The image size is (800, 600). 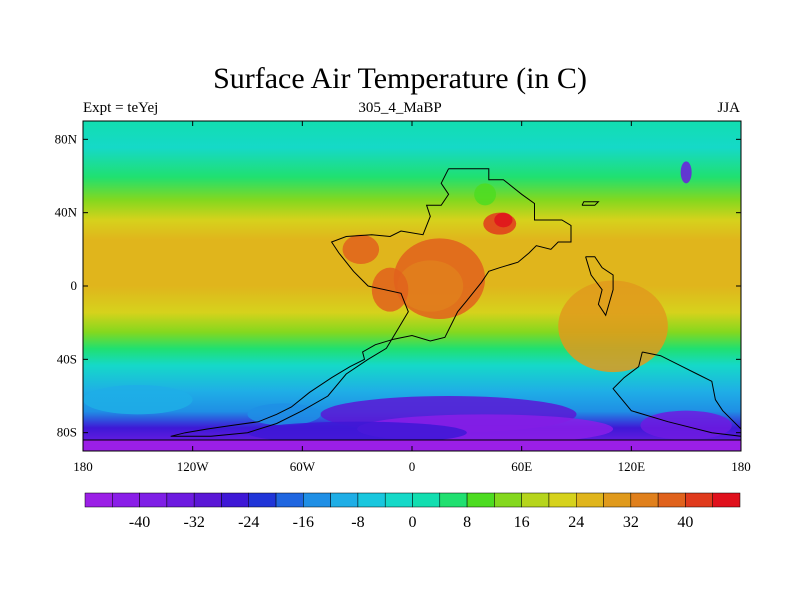 I want to click on x-tick-label: 0, so click(x=412, y=466).